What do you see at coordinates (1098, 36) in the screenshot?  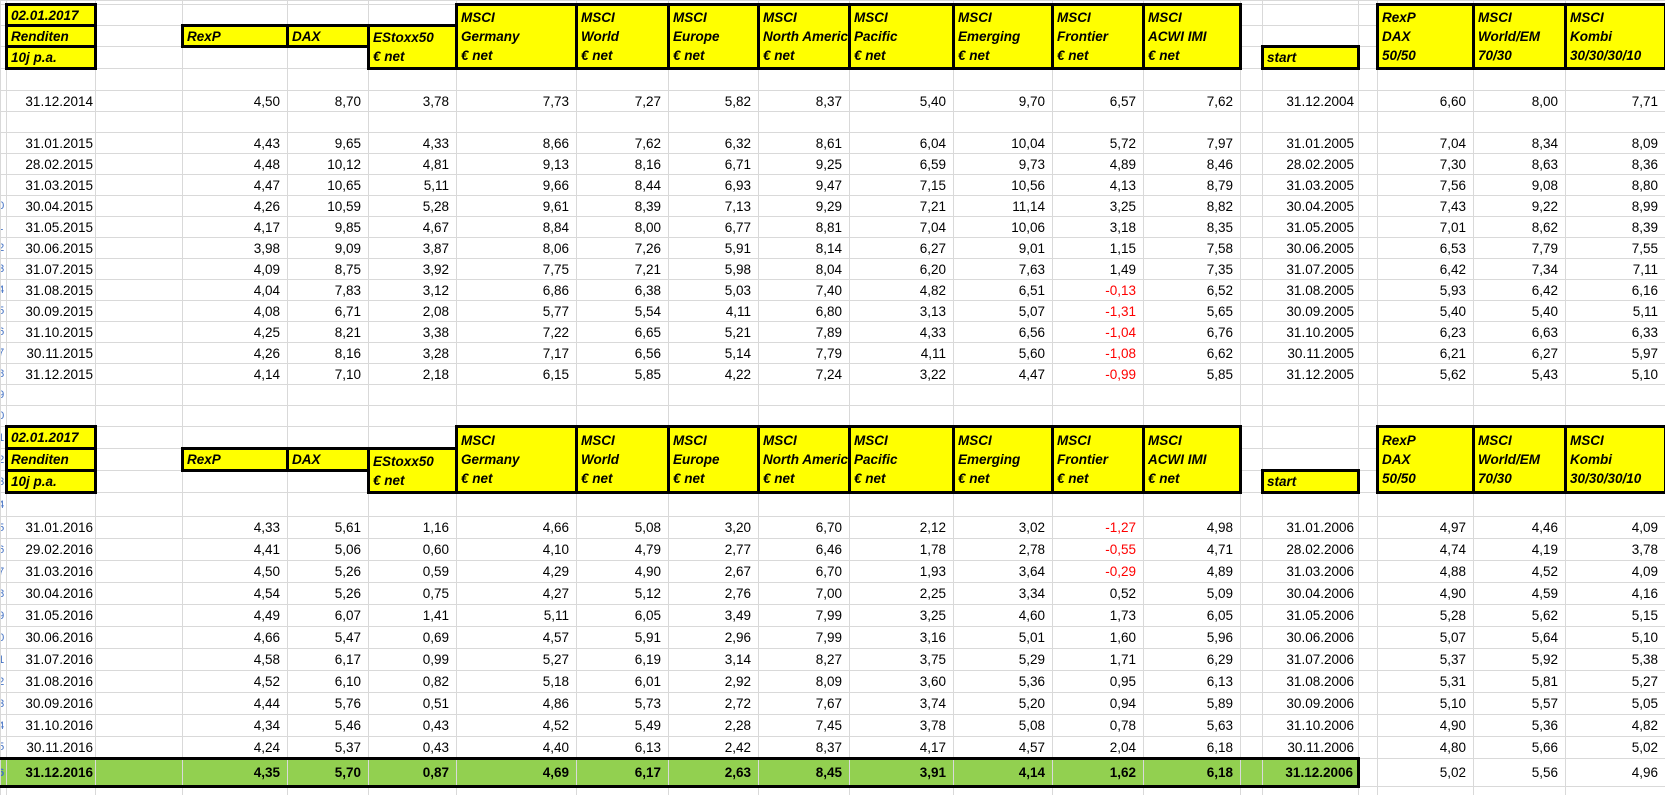 I see `header-box-msci: MSCI Frontier € net` at bounding box center [1098, 36].